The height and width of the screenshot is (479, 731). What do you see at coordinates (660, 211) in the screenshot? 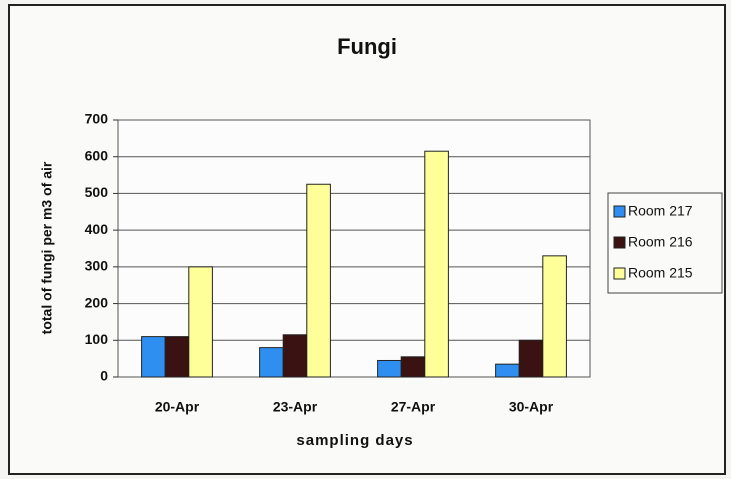
I see `legend-label: Room 217` at bounding box center [660, 211].